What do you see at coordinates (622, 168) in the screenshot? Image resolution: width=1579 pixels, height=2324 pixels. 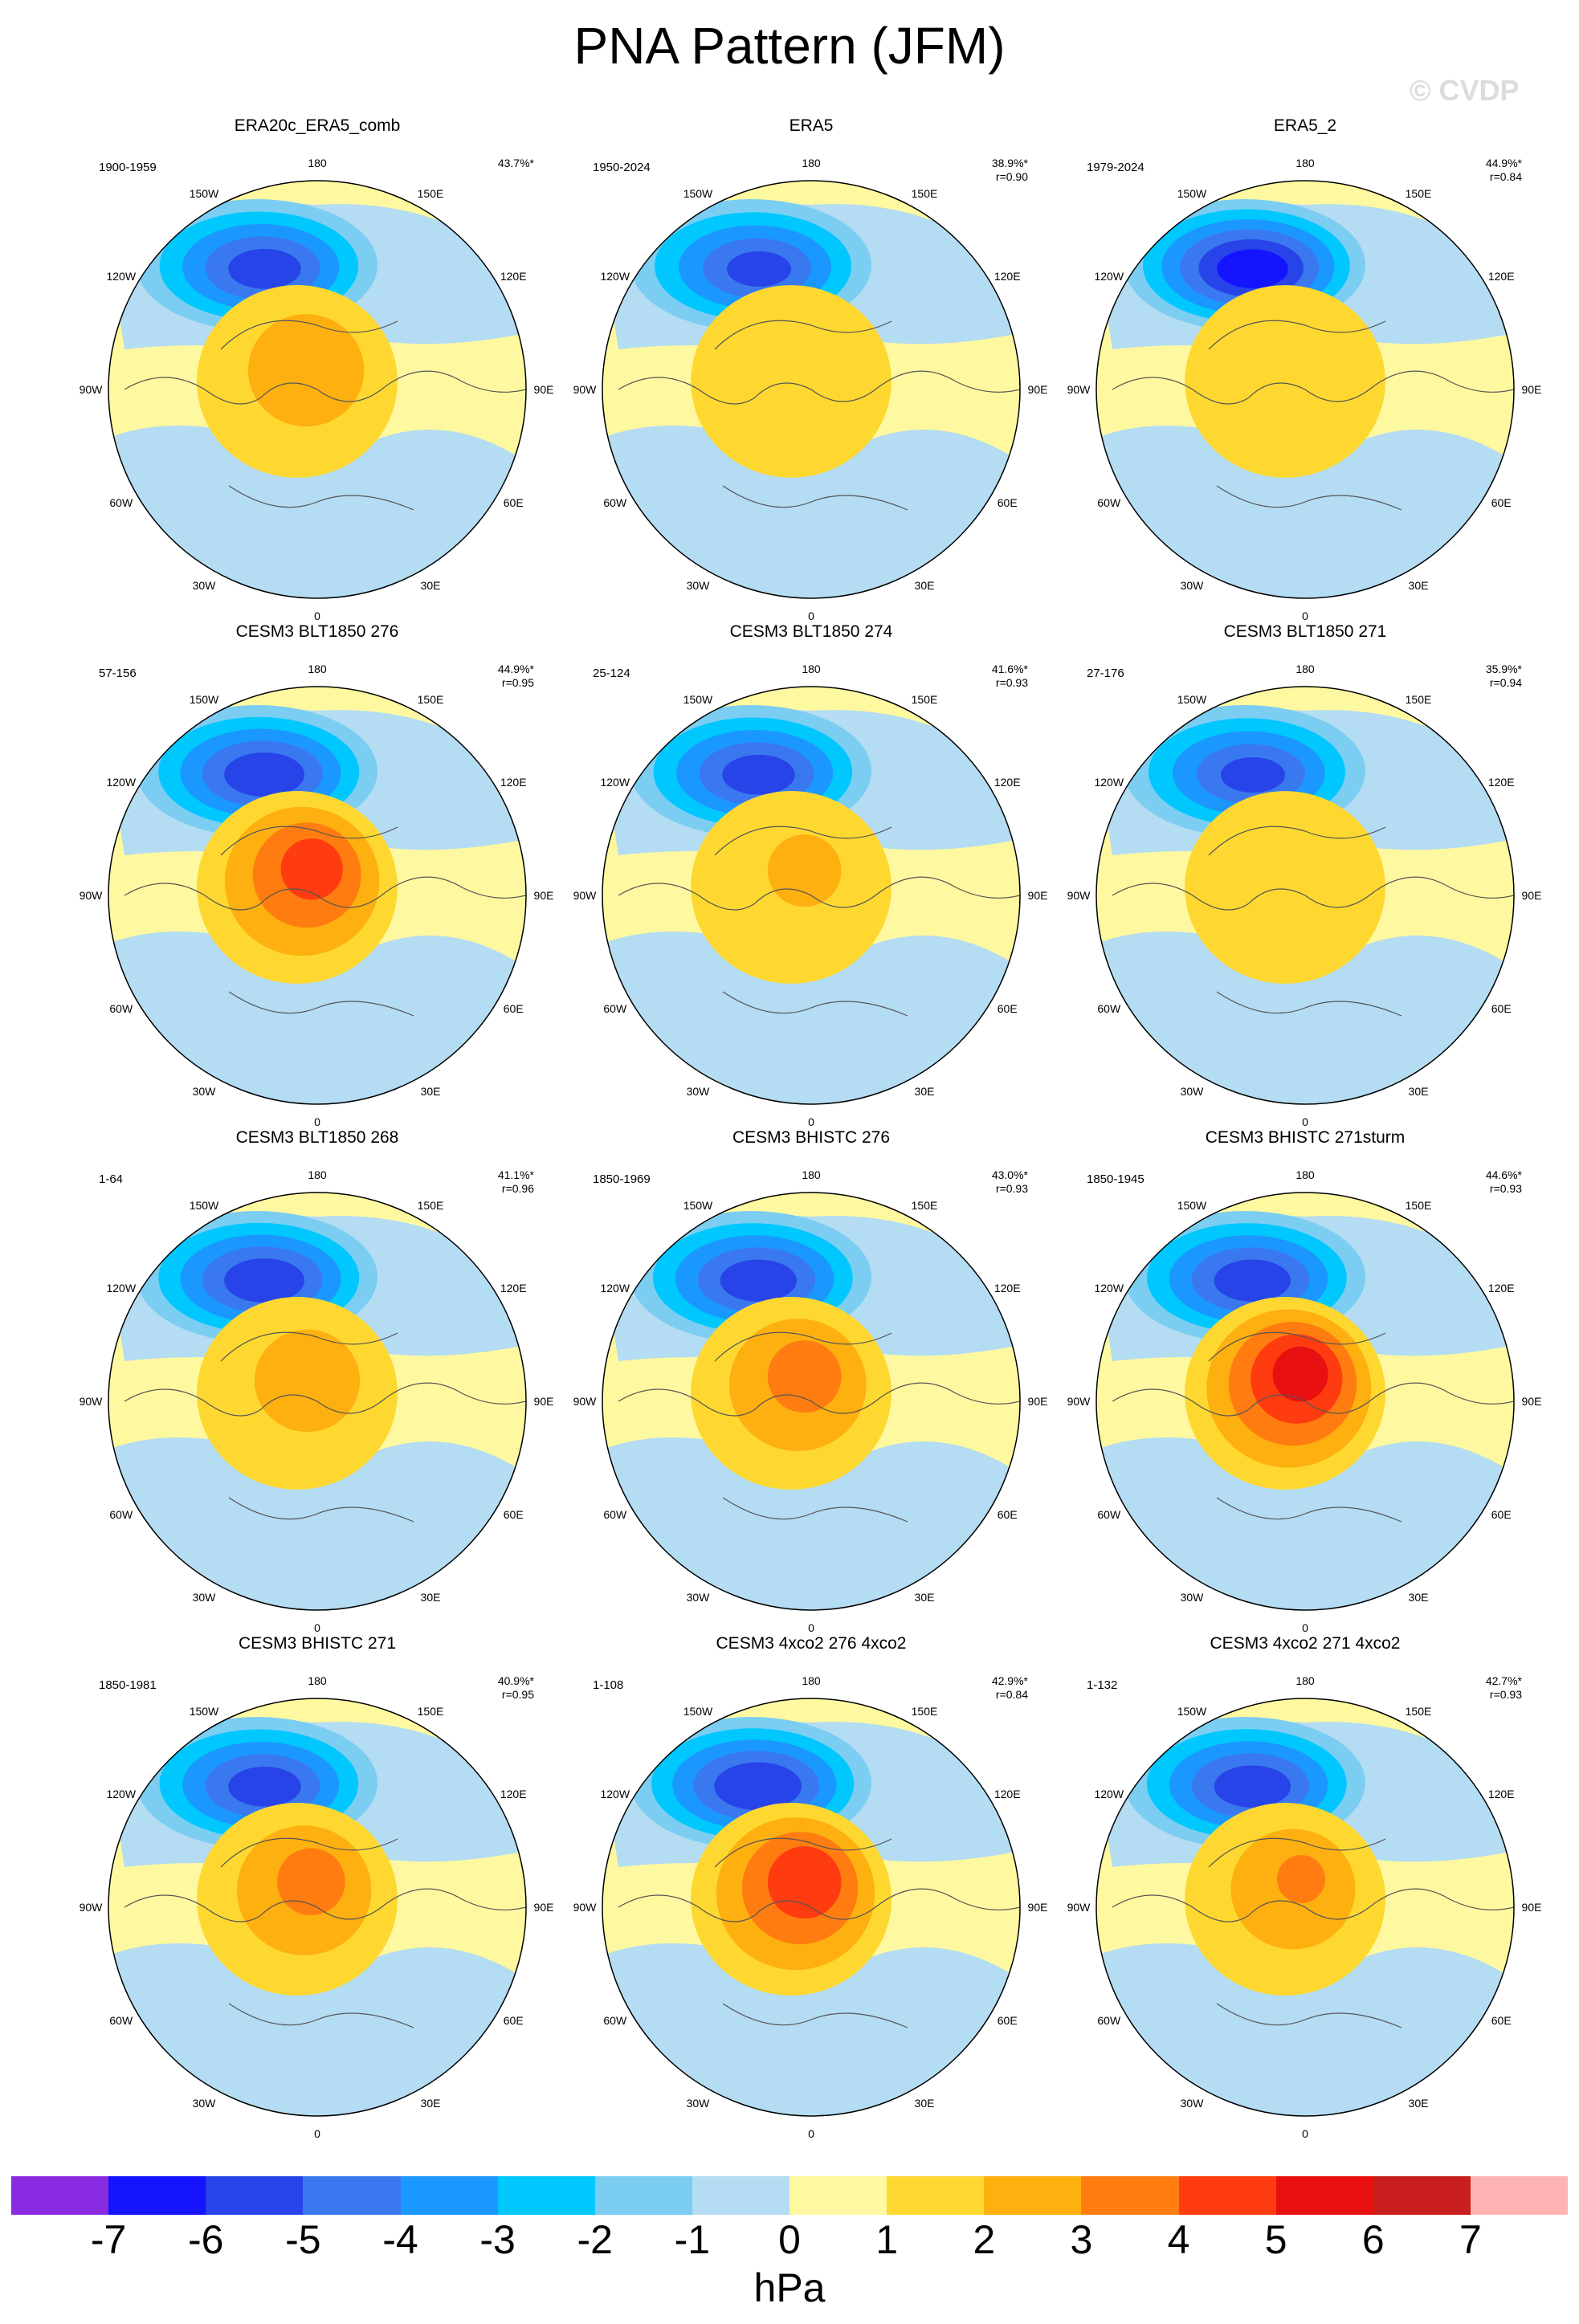 I see `panel-years: 1950-2024` at bounding box center [622, 168].